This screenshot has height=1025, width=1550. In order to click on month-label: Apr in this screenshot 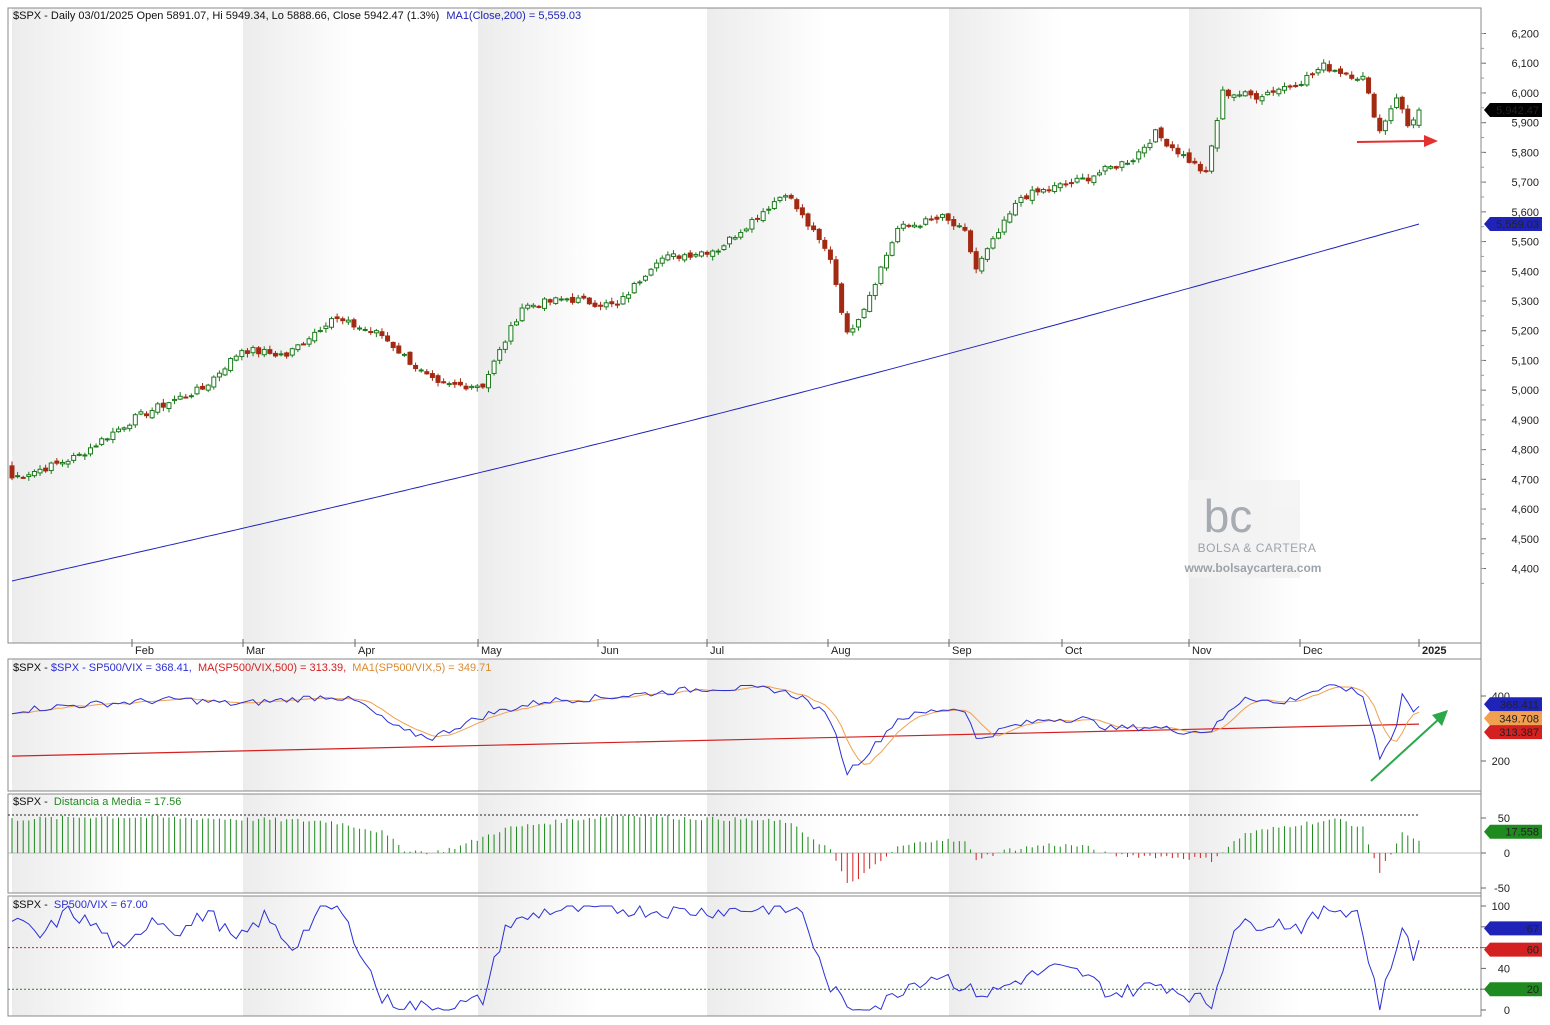, I will do `click(366, 651)`.